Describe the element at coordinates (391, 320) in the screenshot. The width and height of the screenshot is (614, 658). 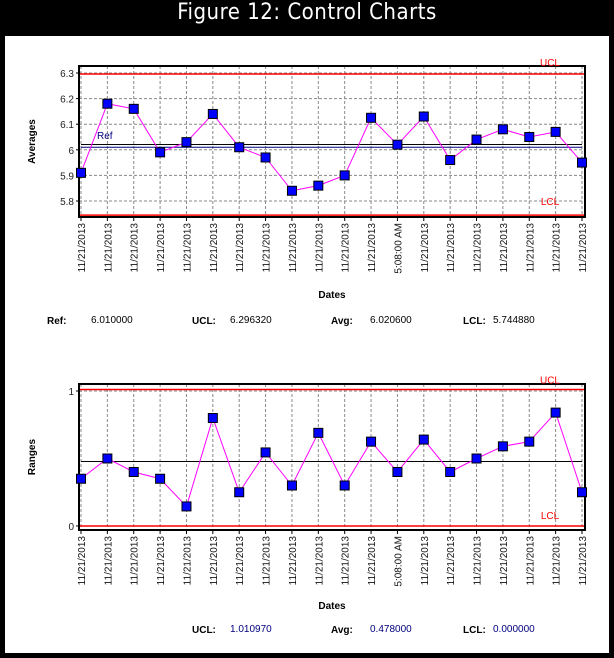
I see `stat-value: 6.020600` at that location.